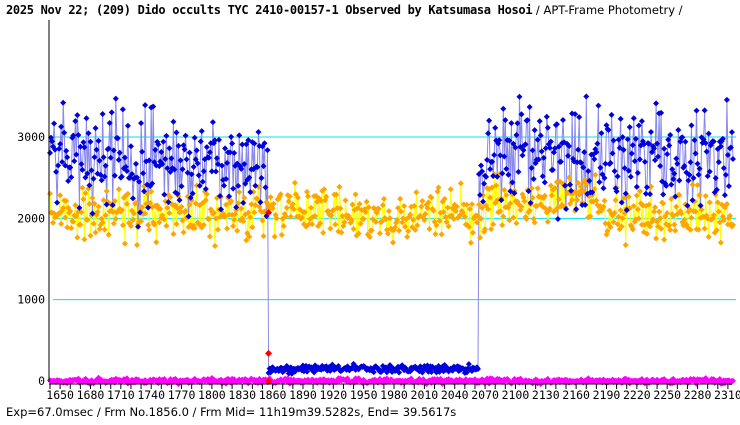  What do you see at coordinates (732, 380) in the screenshot?
I see `background-point` at bounding box center [732, 380].